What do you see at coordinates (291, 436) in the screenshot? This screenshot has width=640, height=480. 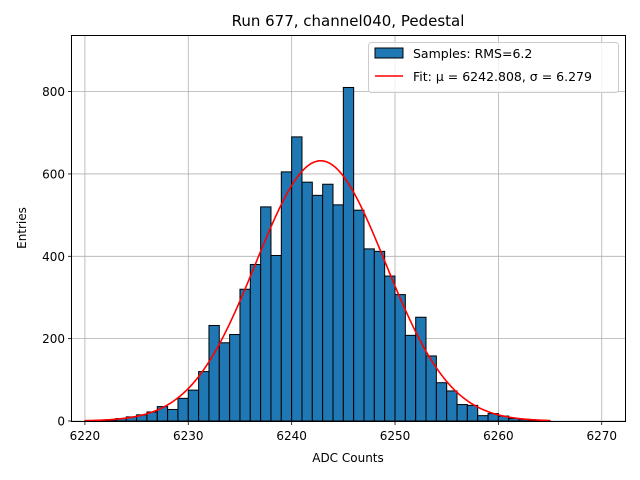 I see `x-tick-label: 6240` at bounding box center [291, 436].